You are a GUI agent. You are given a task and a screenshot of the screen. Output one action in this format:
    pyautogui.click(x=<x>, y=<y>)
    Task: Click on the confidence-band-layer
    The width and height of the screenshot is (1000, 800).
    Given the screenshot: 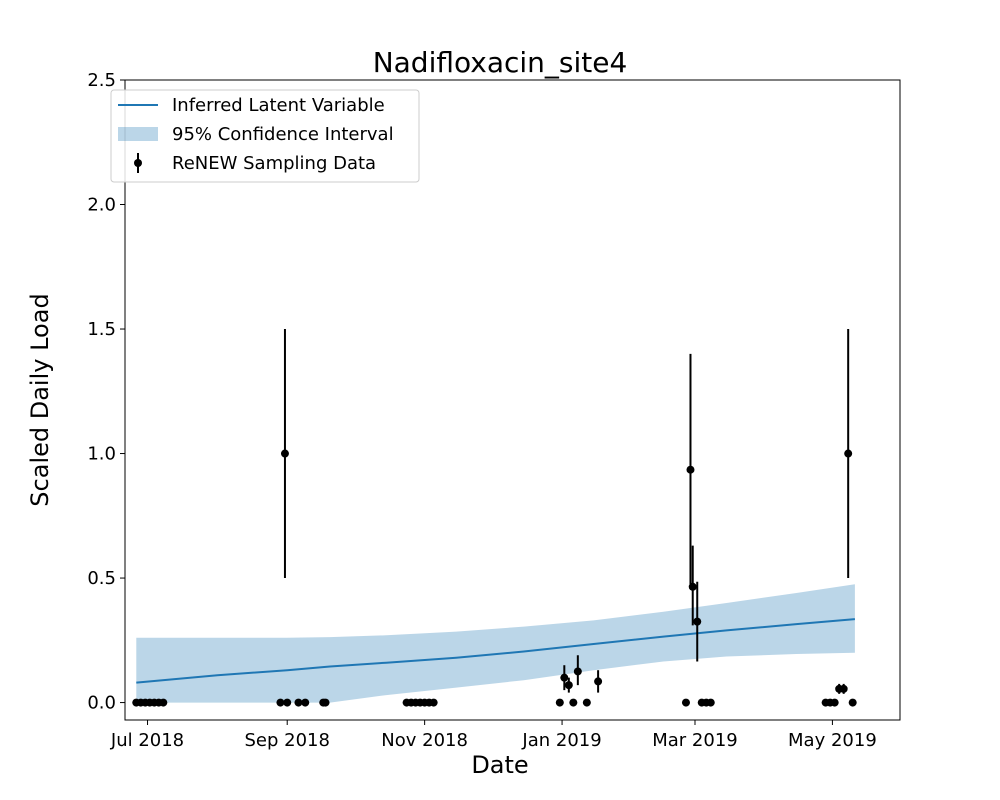 What is the action you would take?
    pyautogui.click(x=495, y=643)
    